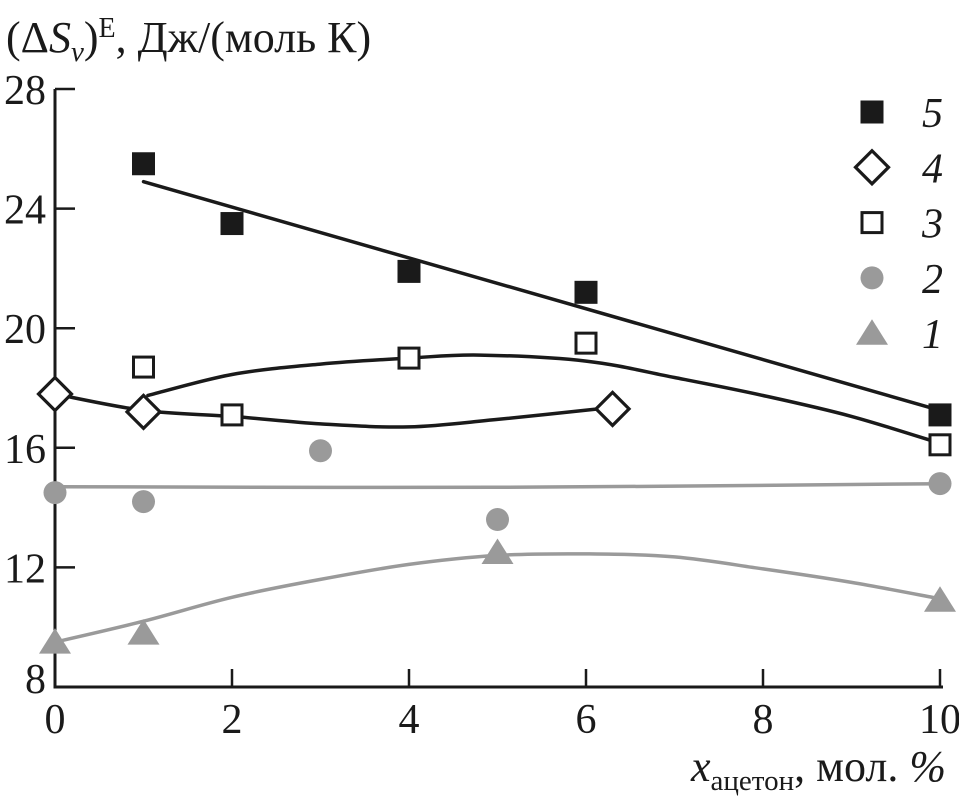  I want to click on y-tick-label: 20, so click(25, 330).